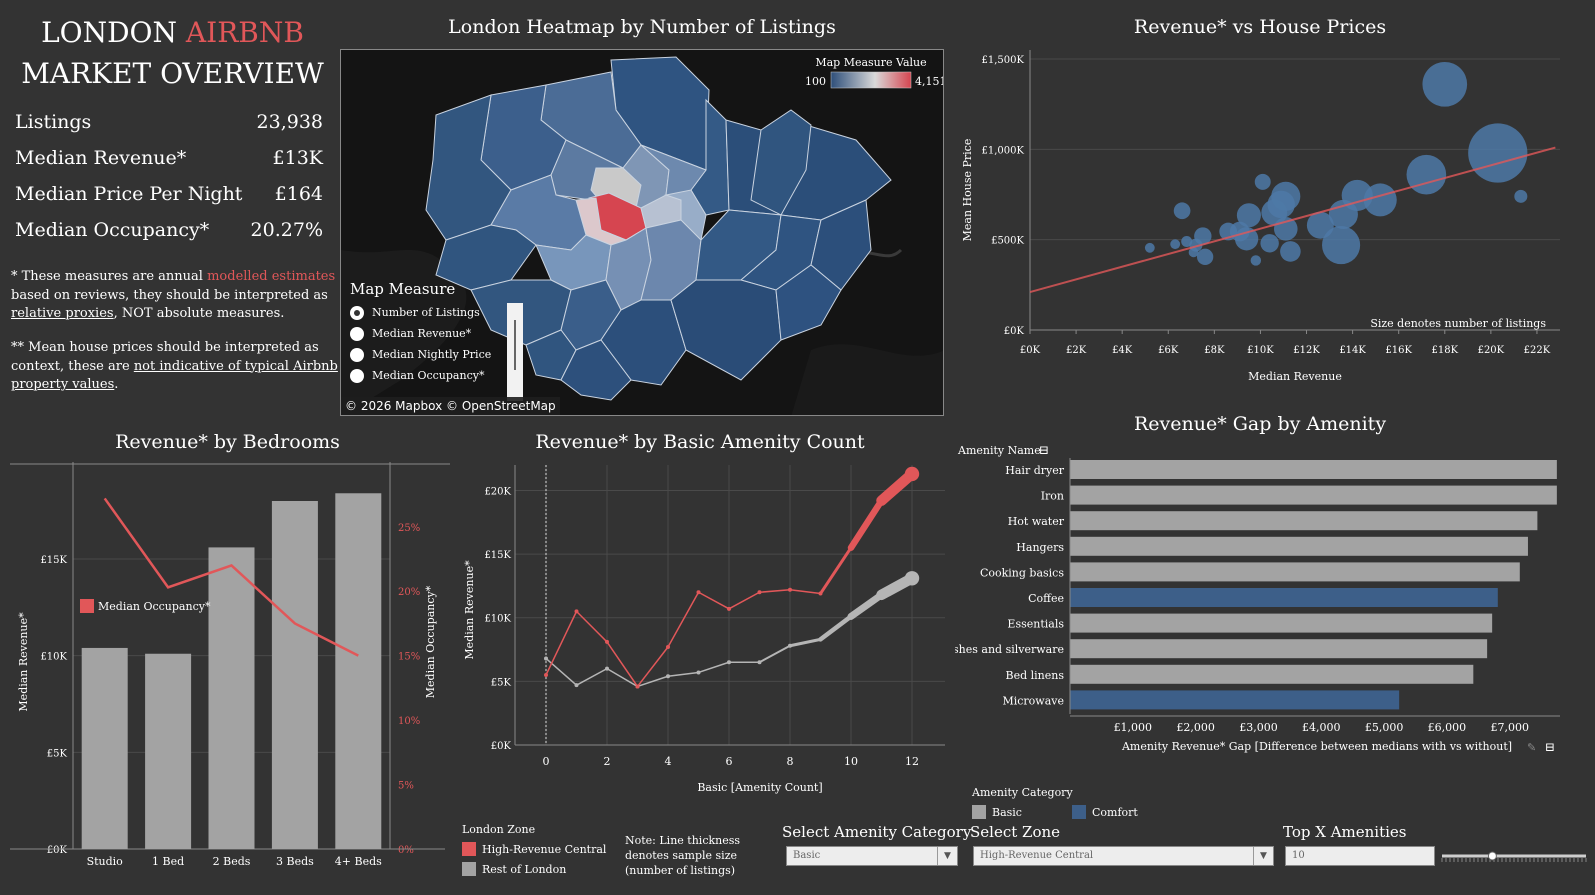  I want to click on zone-legend-item: High-Revenue Central, so click(534, 849).